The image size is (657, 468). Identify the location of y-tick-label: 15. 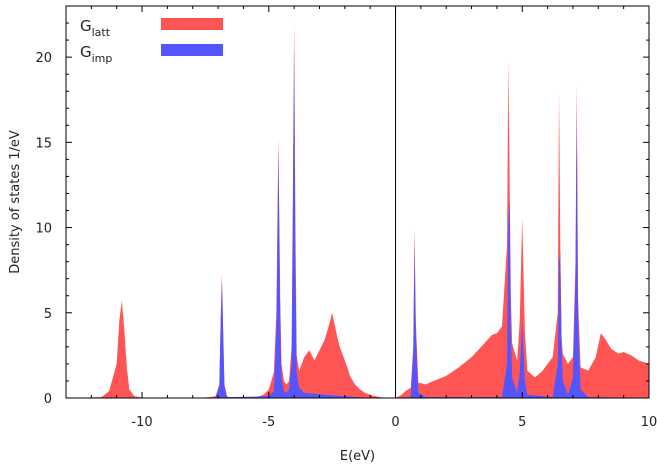
(43, 143).